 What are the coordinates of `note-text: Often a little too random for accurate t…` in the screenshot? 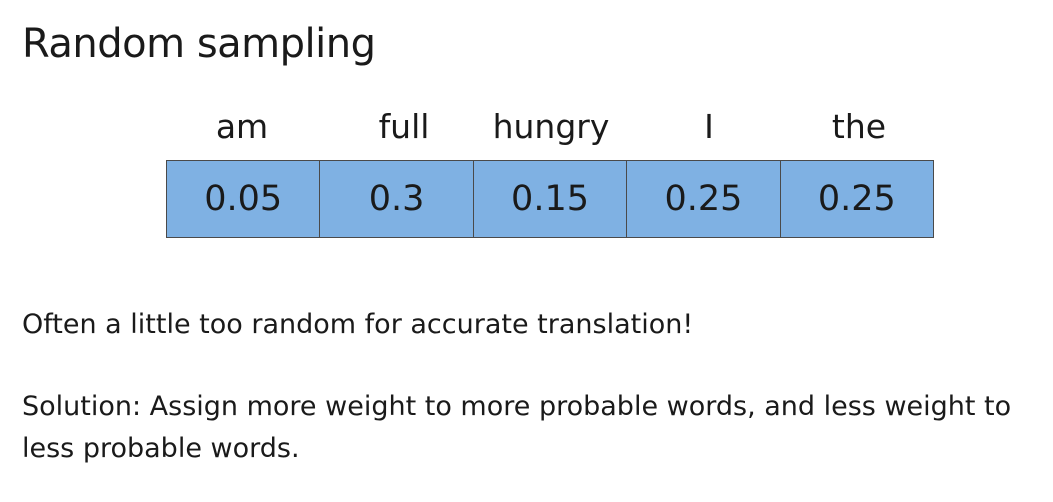 It's located at (358, 324).